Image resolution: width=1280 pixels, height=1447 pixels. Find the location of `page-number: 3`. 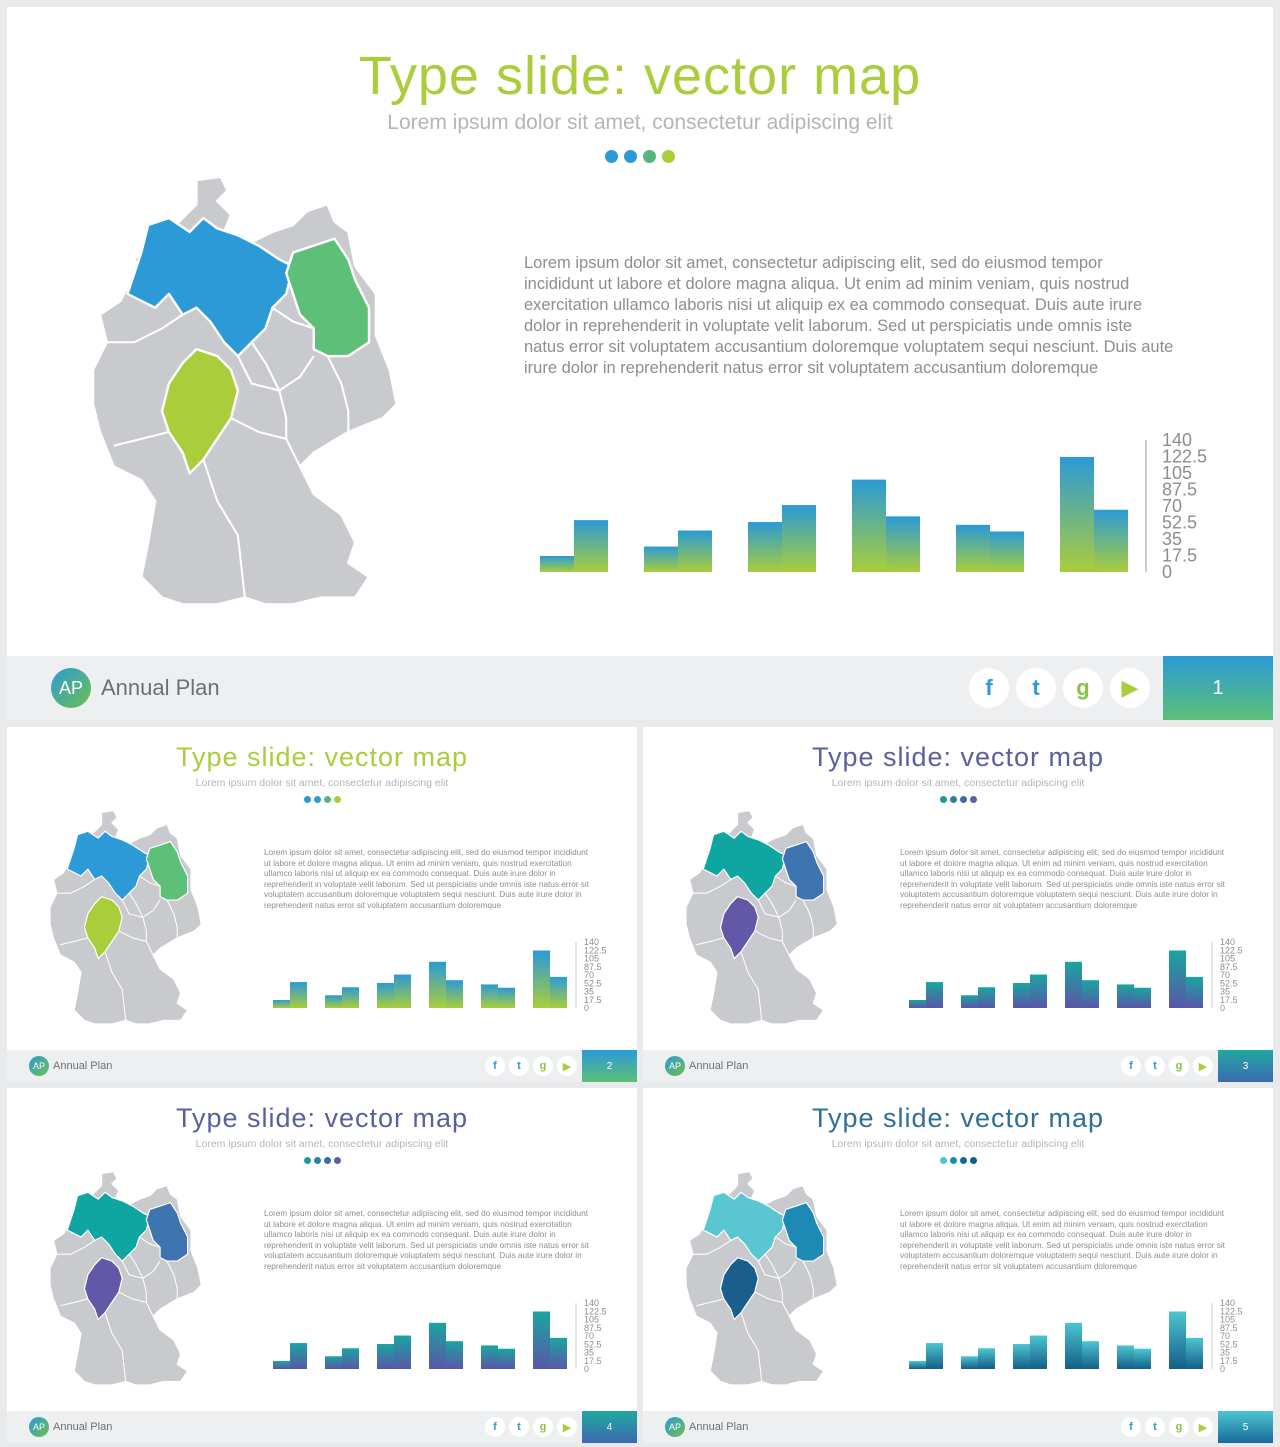

page-number: 3 is located at coordinates (1245, 1066).